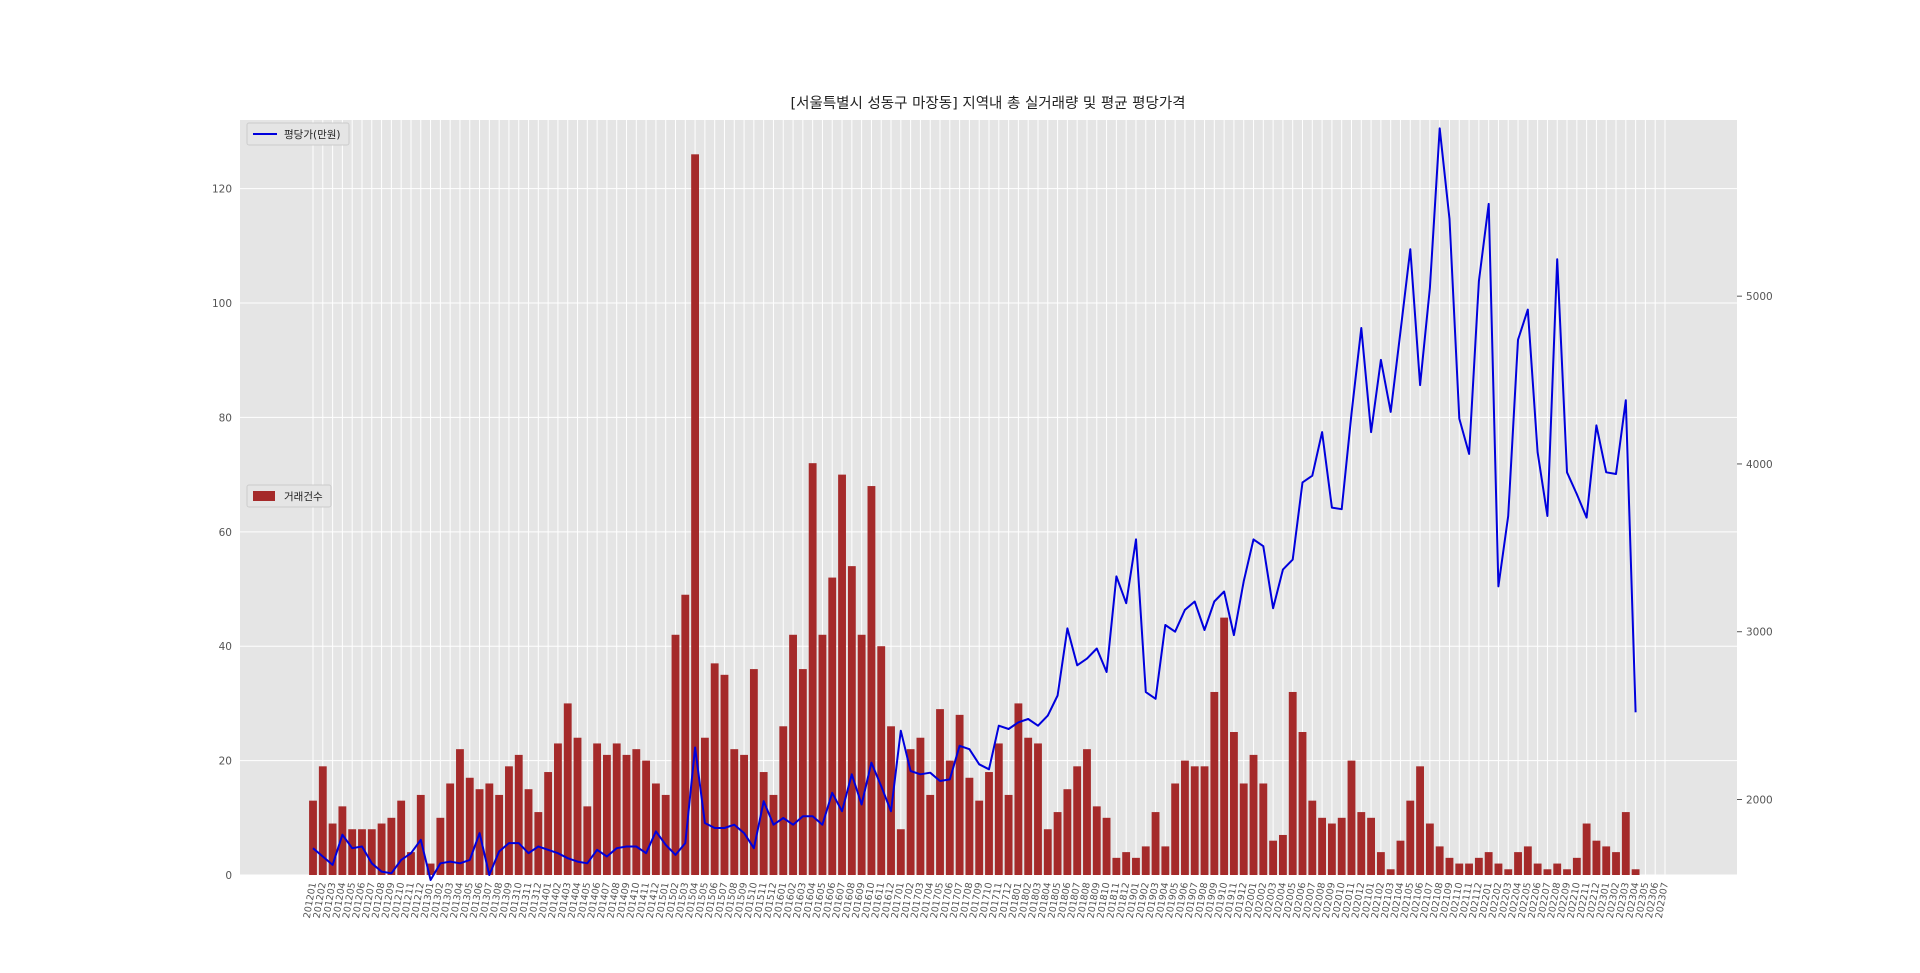 The image size is (1920, 973). Describe the element at coordinates (228, 876) in the screenshot. I see `y-left-tick-label: 0` at that location.